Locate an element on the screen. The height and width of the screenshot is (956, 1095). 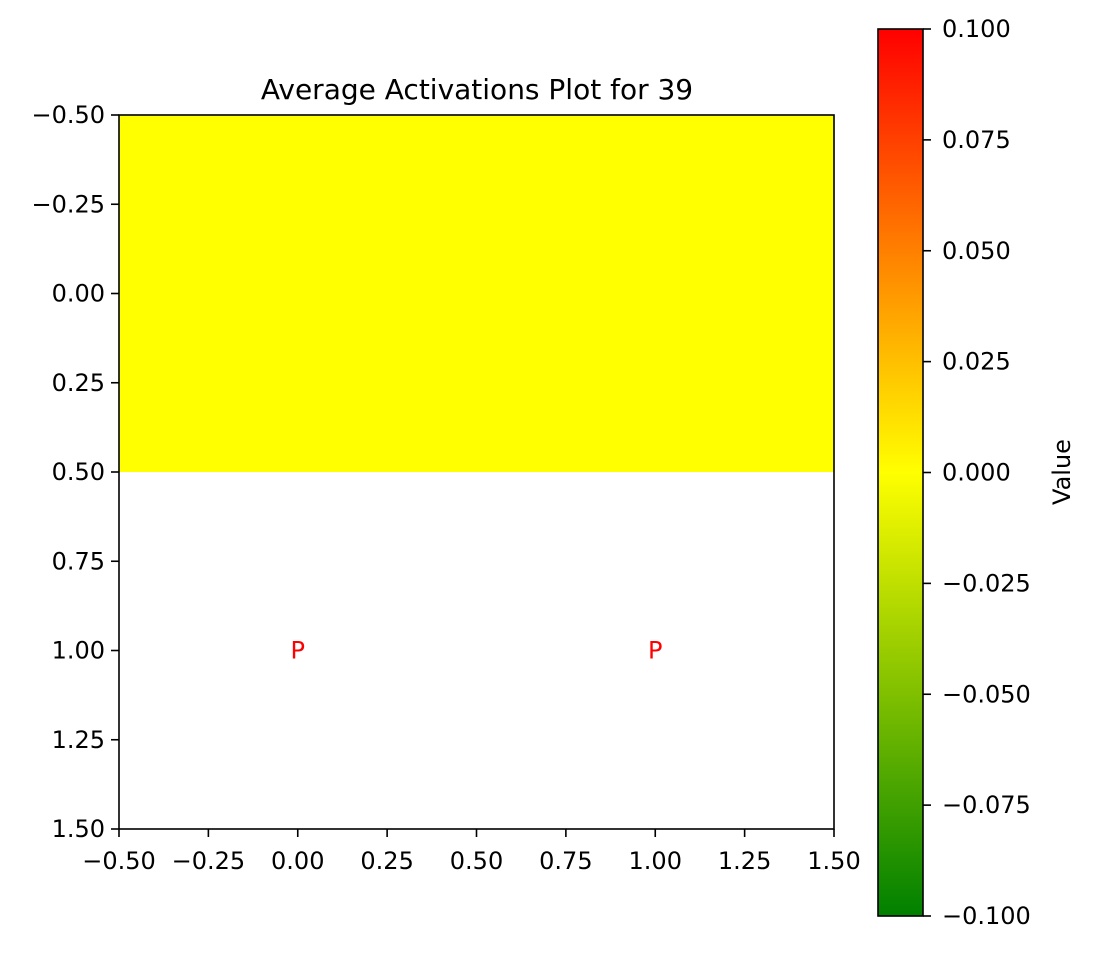
colorbar-tick-label: 0.050 is located at coordinates (976, 251).